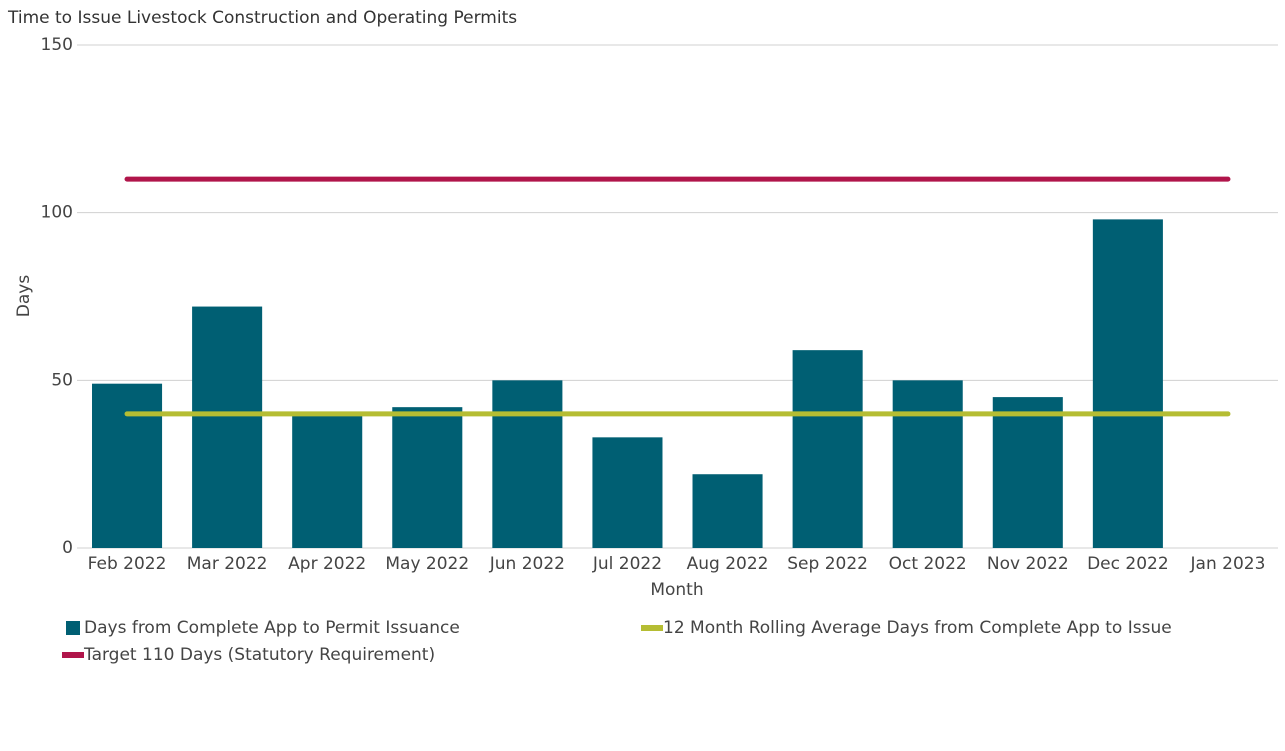 This screenshot has width=1285, height=751. Describe the element at coordinates (928, 564) in the screenshot. I see `x-tick-label: Oct 2022` at that location.